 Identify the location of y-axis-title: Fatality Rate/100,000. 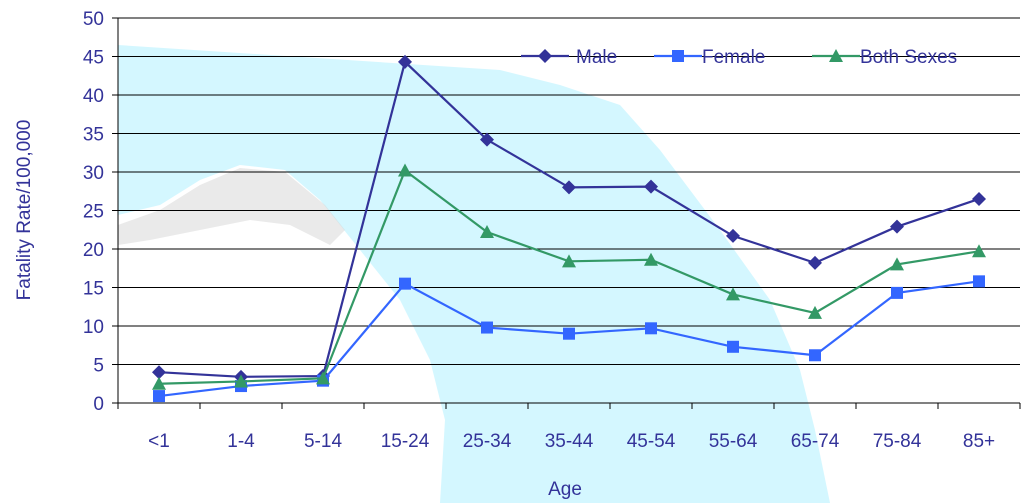
(24, 210).